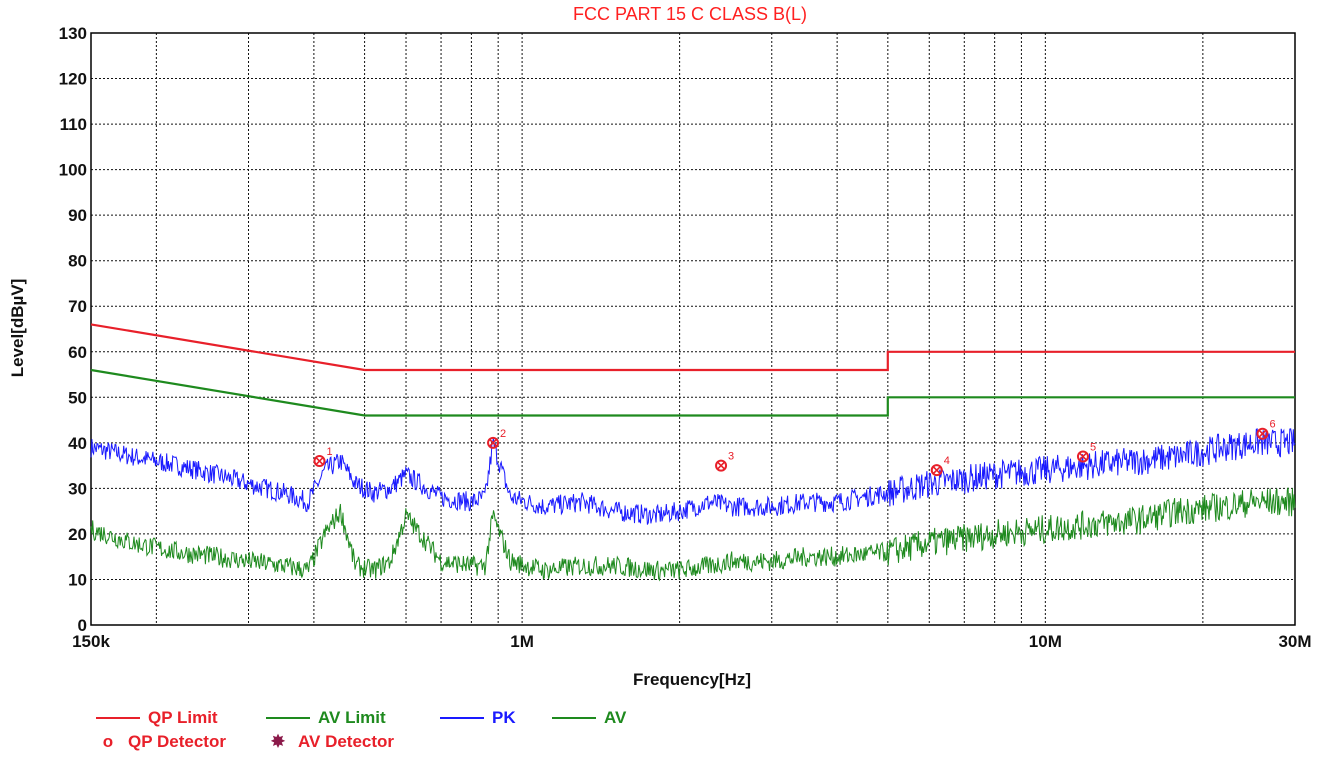 The width and height of the screenshot is (1329, 763). I want to click on y-tick-label: 60, so click(77, 352).